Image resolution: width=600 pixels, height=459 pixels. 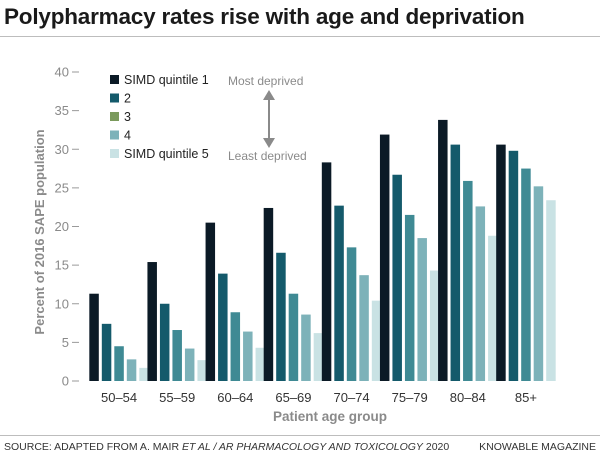 I want to click on footer-divider, so click(x=300, y=435).